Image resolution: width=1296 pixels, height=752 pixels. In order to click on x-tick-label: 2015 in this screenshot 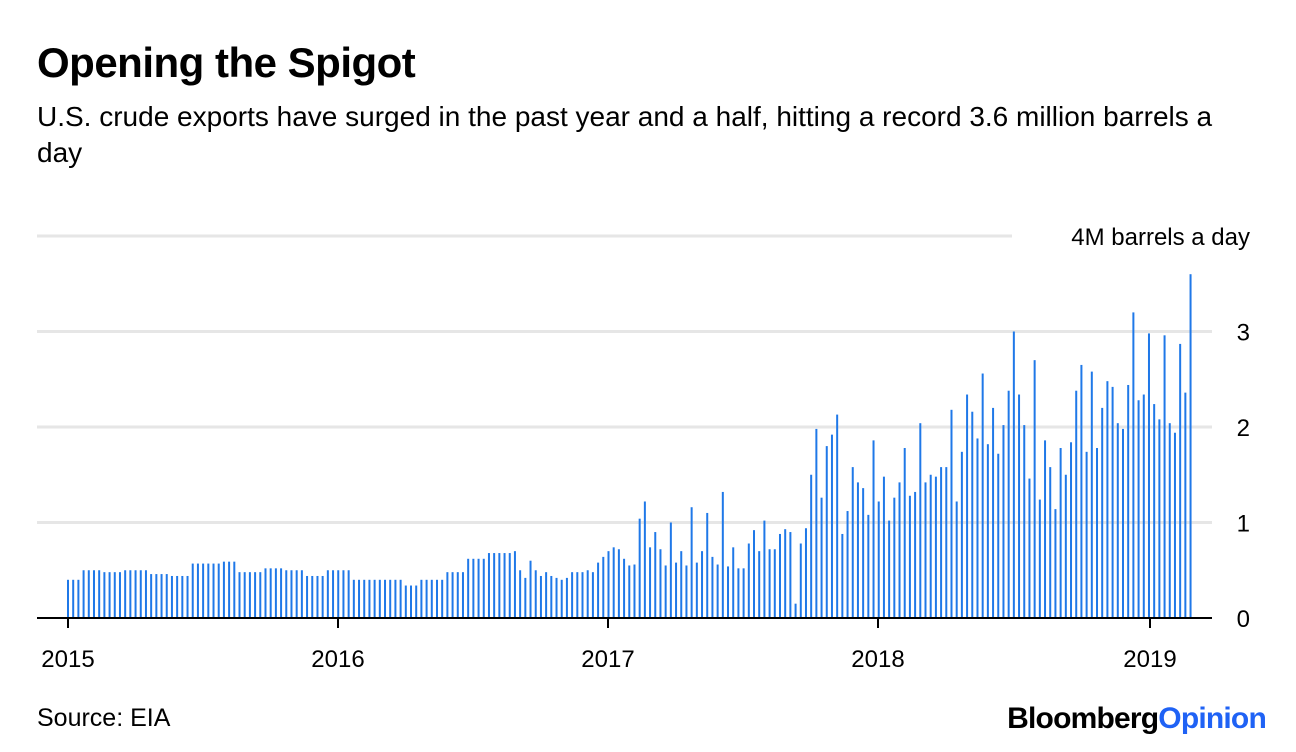, I will do `click(67, 659)`.